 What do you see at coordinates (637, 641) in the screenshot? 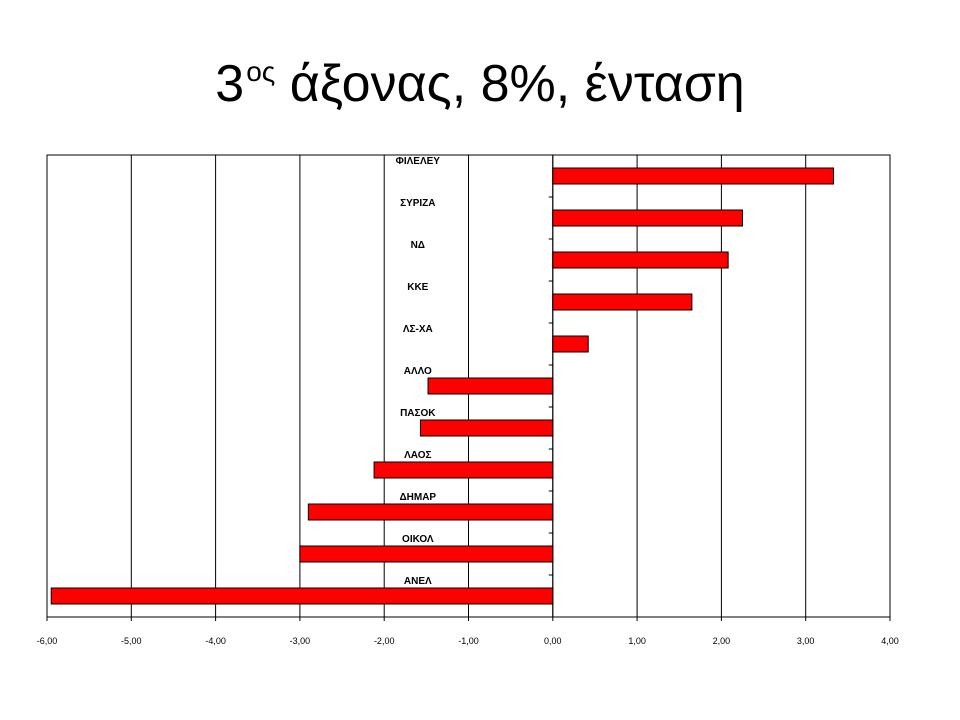
I see `x-tick-label: 1,00` at bounding box center [637, 641].